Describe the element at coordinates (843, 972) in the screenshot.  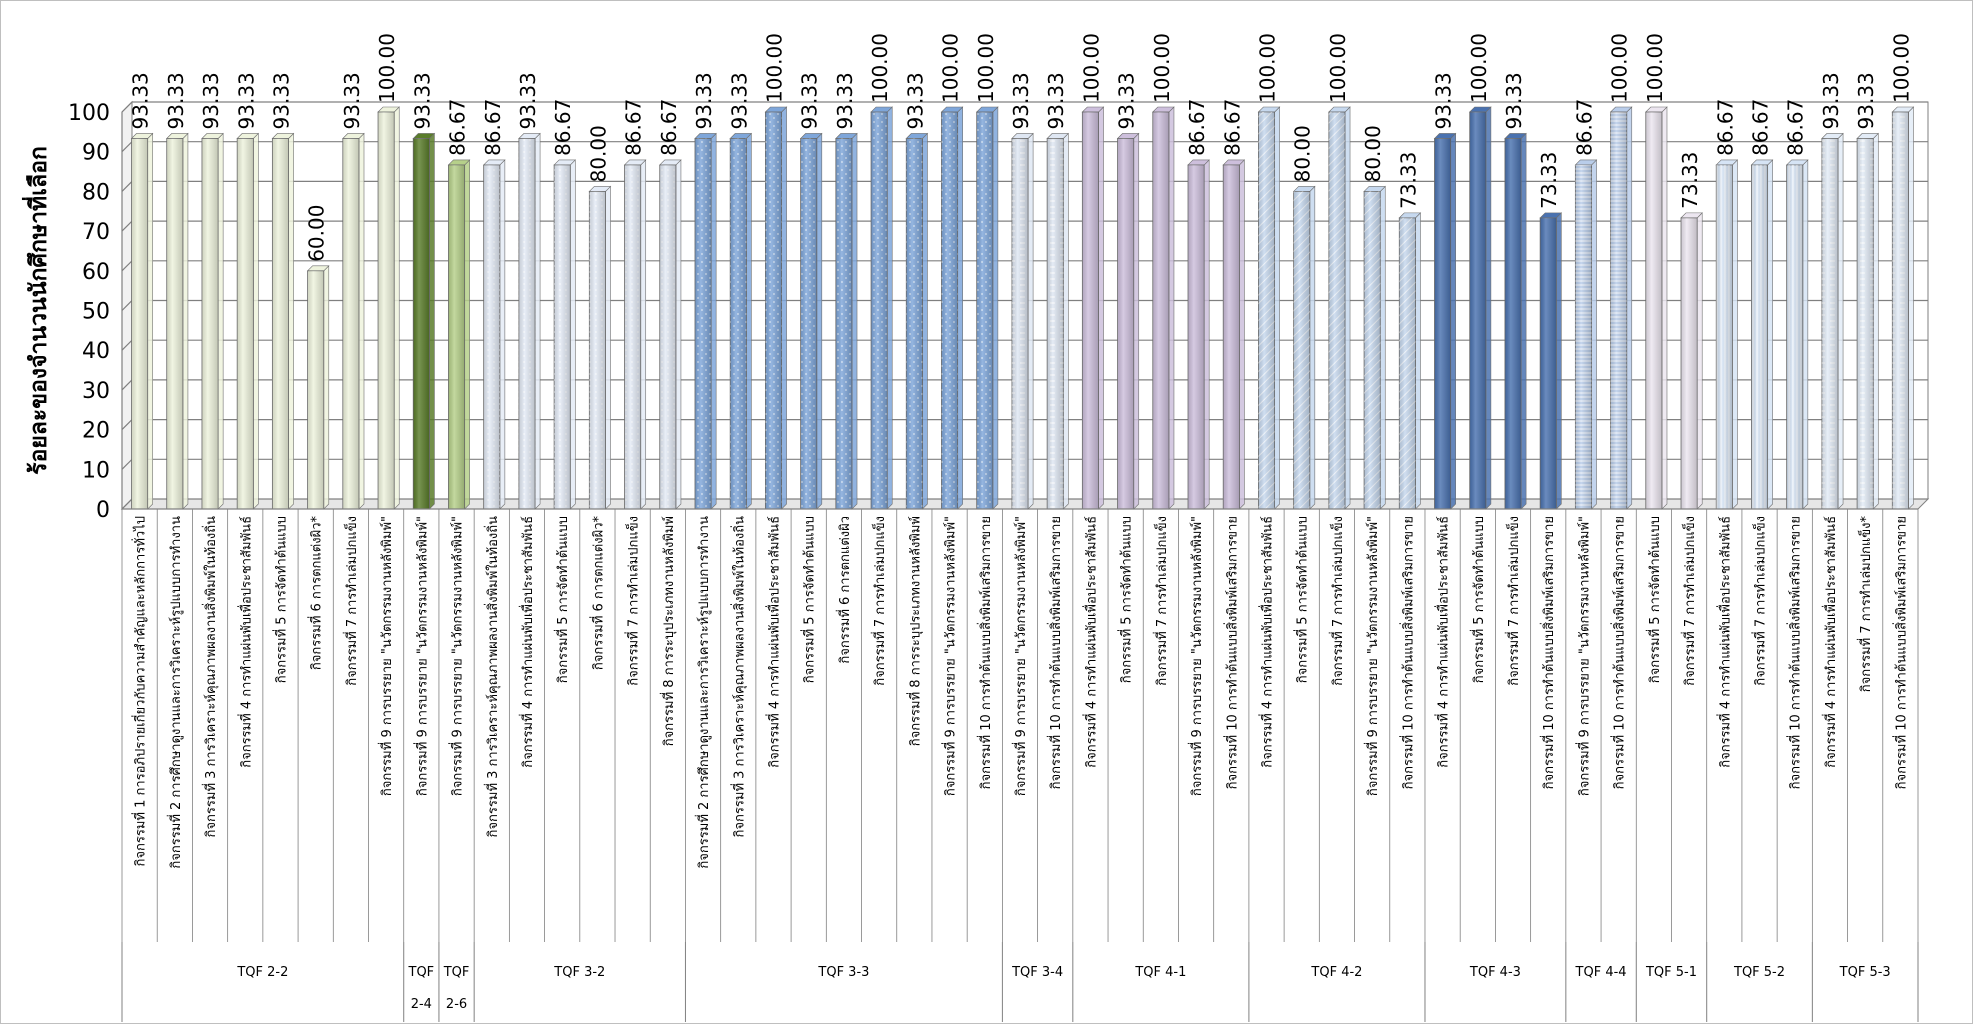
I see `group-label: TQF 3-3` at that location.